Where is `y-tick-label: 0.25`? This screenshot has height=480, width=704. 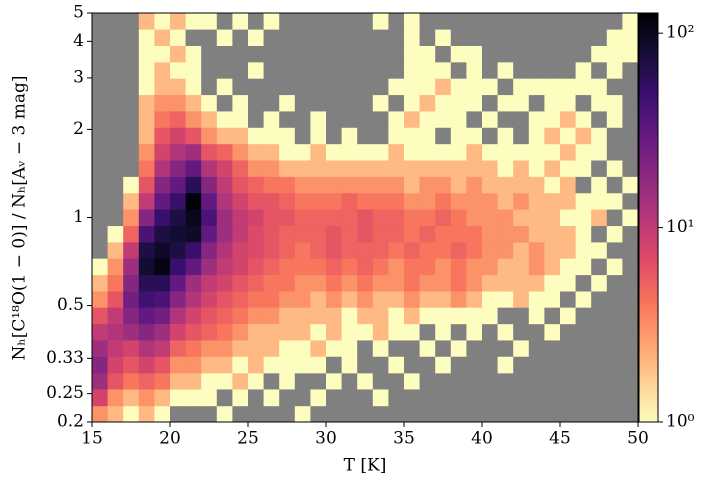 y-tick-label: 0.25 is located at coordinates (65, 393).